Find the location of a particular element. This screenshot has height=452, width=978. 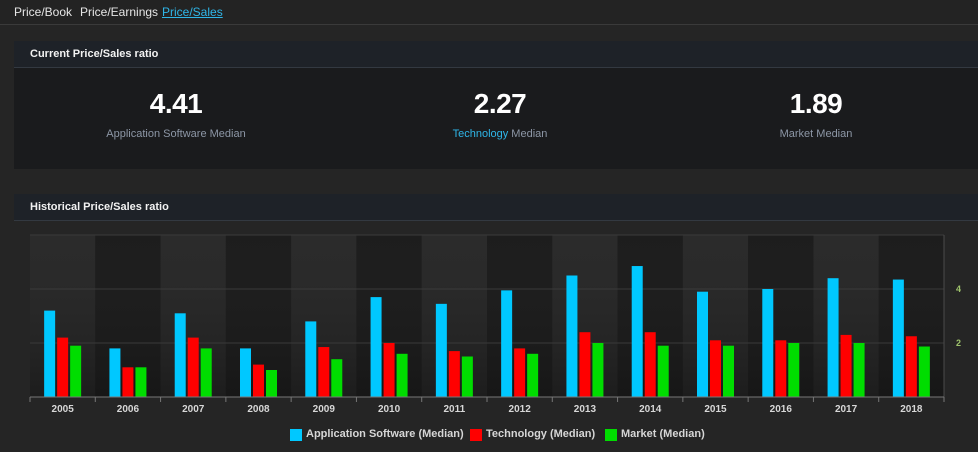

tab-price-book: Price/Book is located at coordinates (43, 12).